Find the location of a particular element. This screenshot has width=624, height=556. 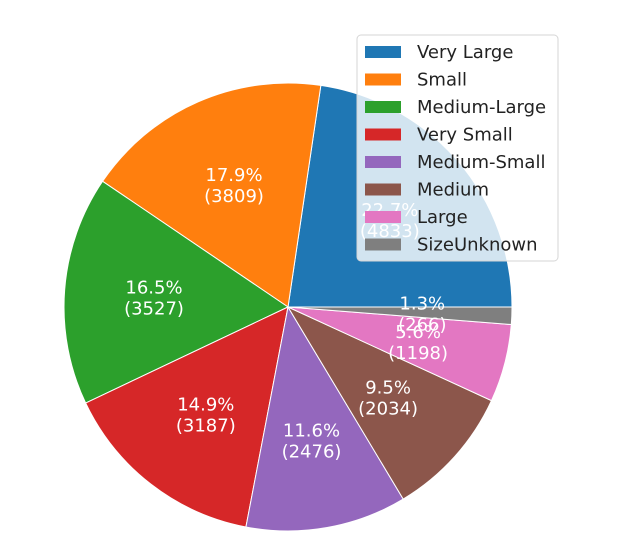

slice-count-label: (2034) is located at coordinates (388, 409).